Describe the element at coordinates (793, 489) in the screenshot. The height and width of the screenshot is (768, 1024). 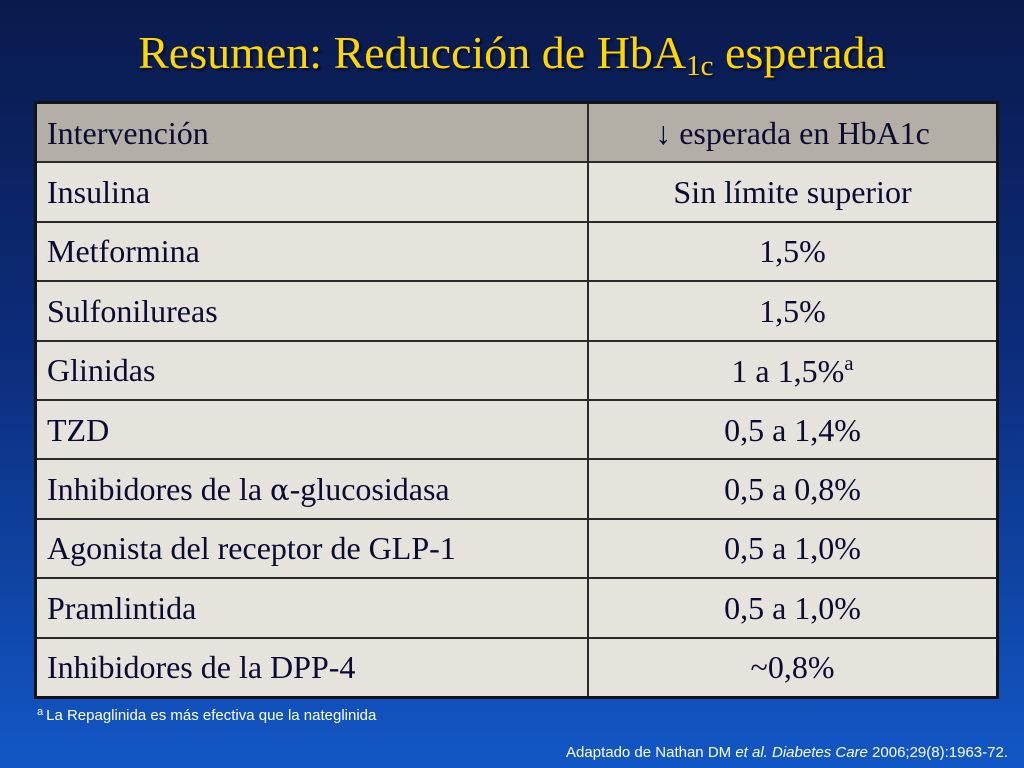
I see `reduction-cell: 0,5 a 0,8%` at that location.